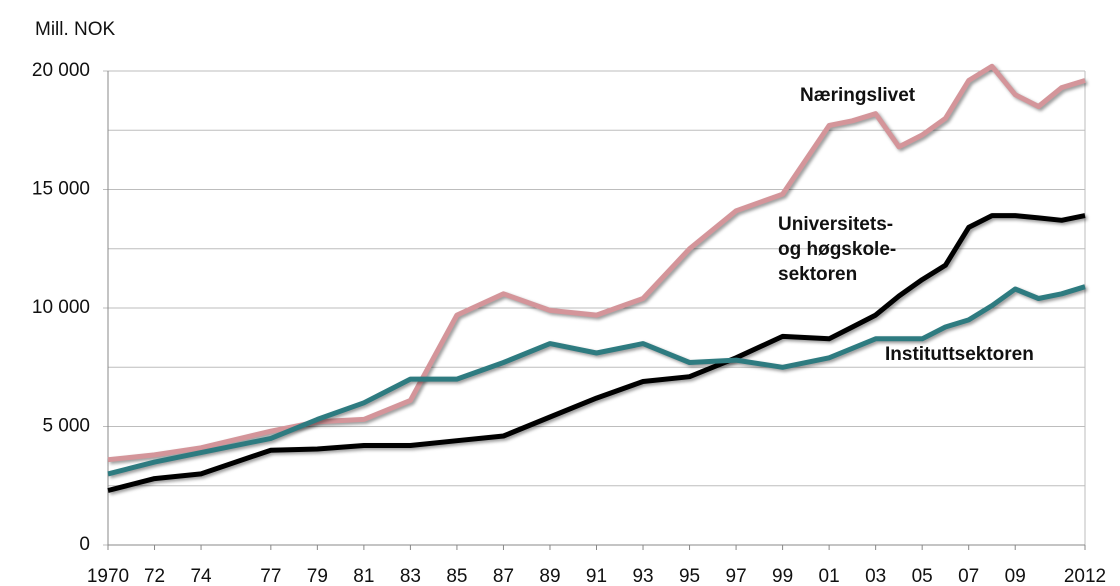 Image resolution: width=1120 pixels, height=586 pixels. Describe the element at coordinates (959, 354) in the screenshot. I see `series-label: Instituttsektoren` at that location.